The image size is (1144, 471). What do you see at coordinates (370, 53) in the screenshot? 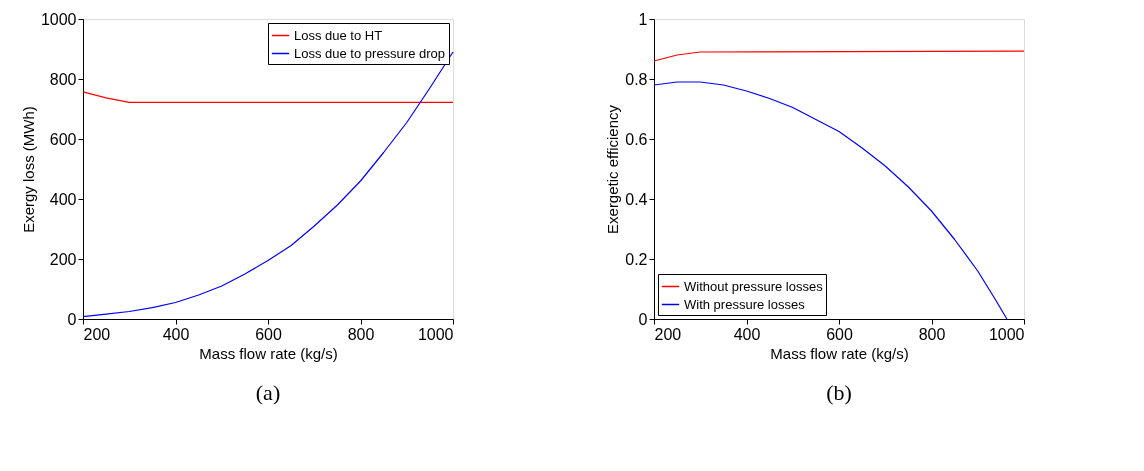
I see `legend-label: Loss due to pressure drop` at bounding box center [370, 53].